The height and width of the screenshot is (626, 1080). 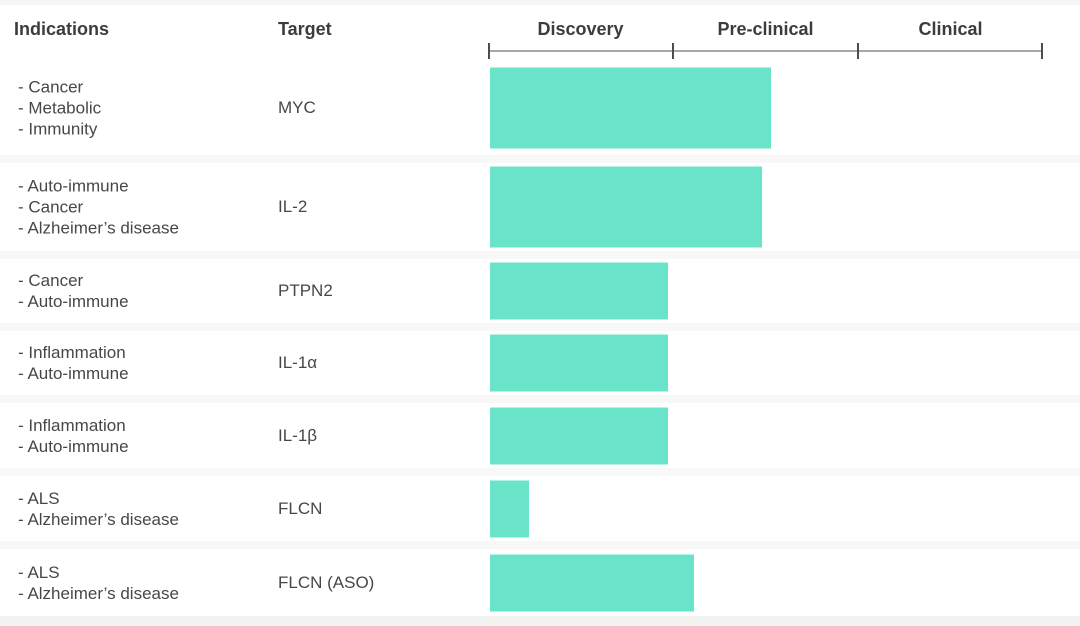 What do you see at coordinates (765, 29) in the screenshot?
I see `phase-header-preclinical: Pre-clinical` at bounding box center [765, 29].